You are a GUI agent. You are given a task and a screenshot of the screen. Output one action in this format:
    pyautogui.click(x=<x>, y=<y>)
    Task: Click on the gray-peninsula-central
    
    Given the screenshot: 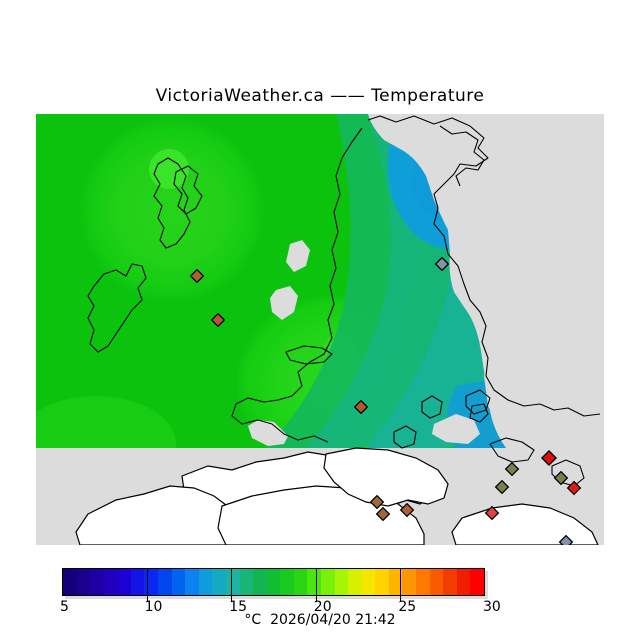 What is the action you would take?
    pyautogui.click(x=268, y=433)
    